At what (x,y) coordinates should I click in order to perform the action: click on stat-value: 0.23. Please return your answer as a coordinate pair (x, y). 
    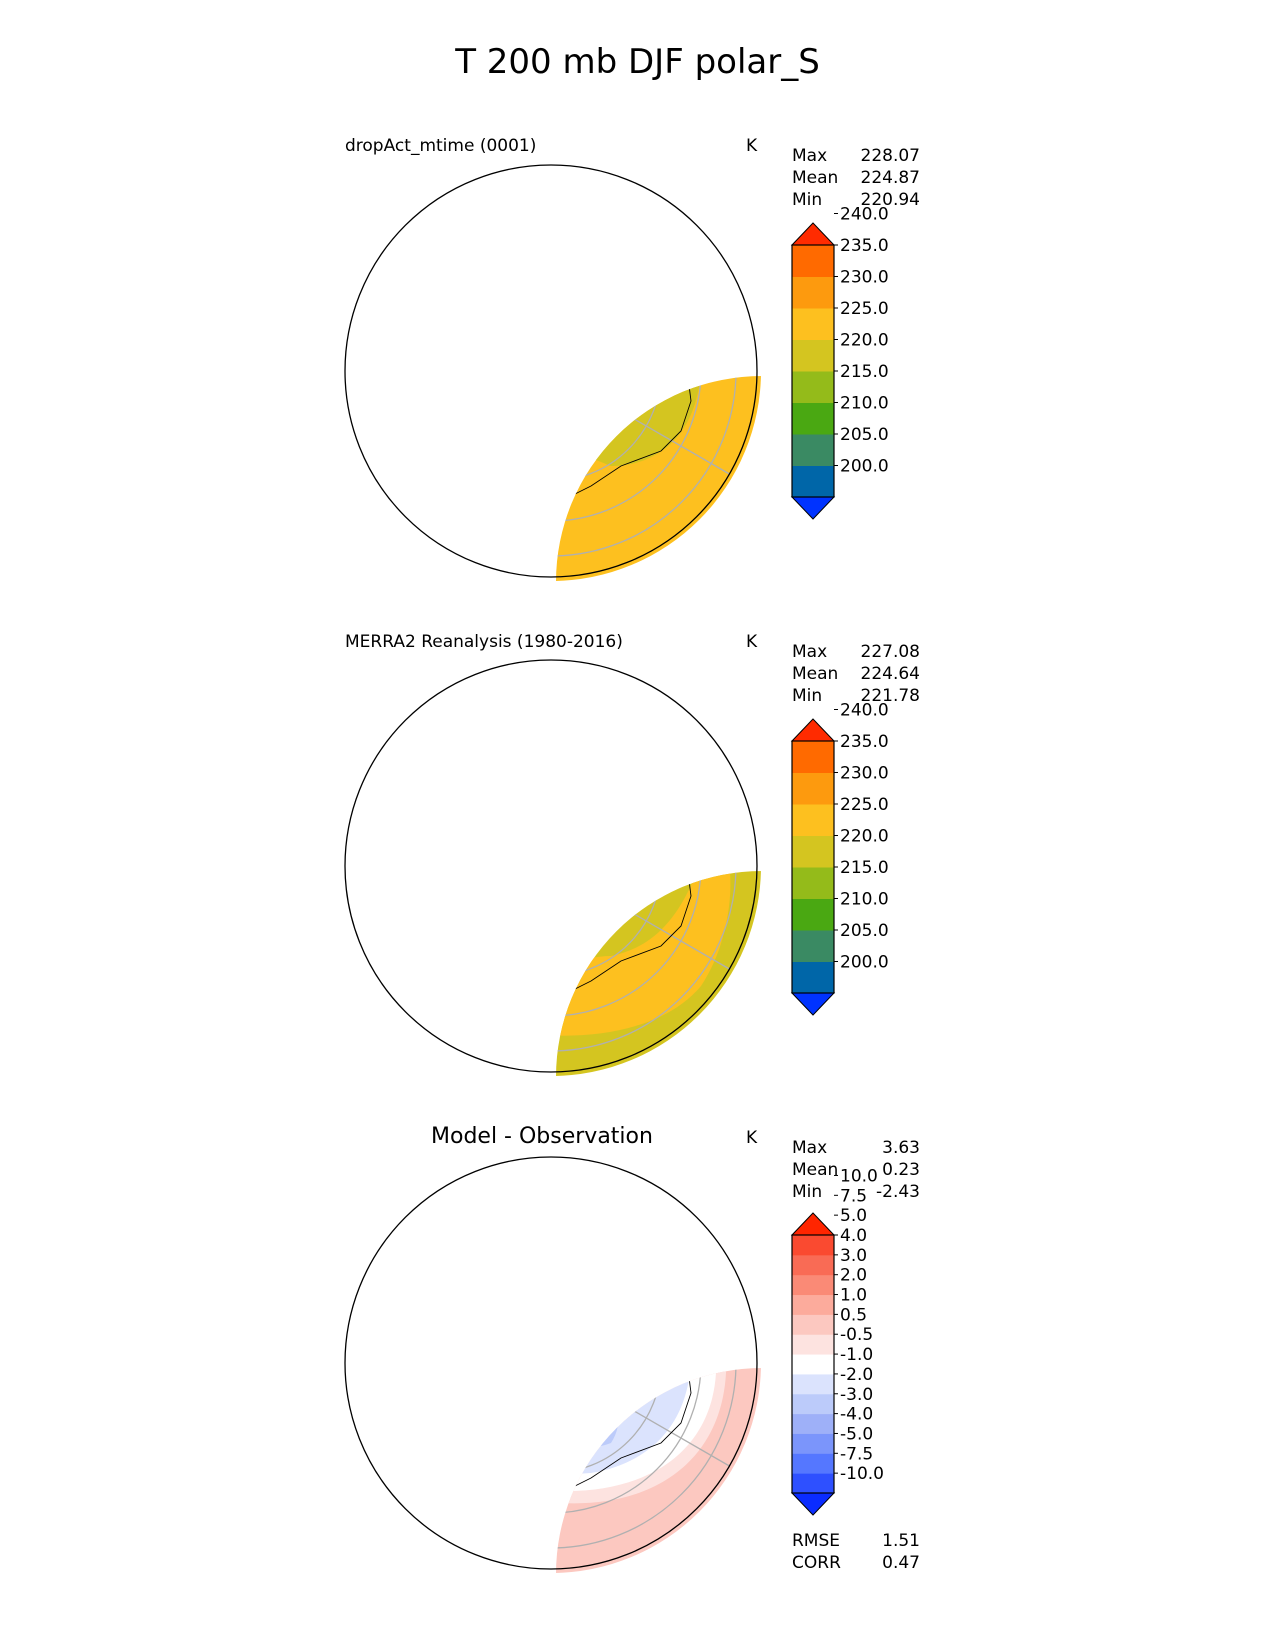
    Looking at the image, I should click on (901, 1170).